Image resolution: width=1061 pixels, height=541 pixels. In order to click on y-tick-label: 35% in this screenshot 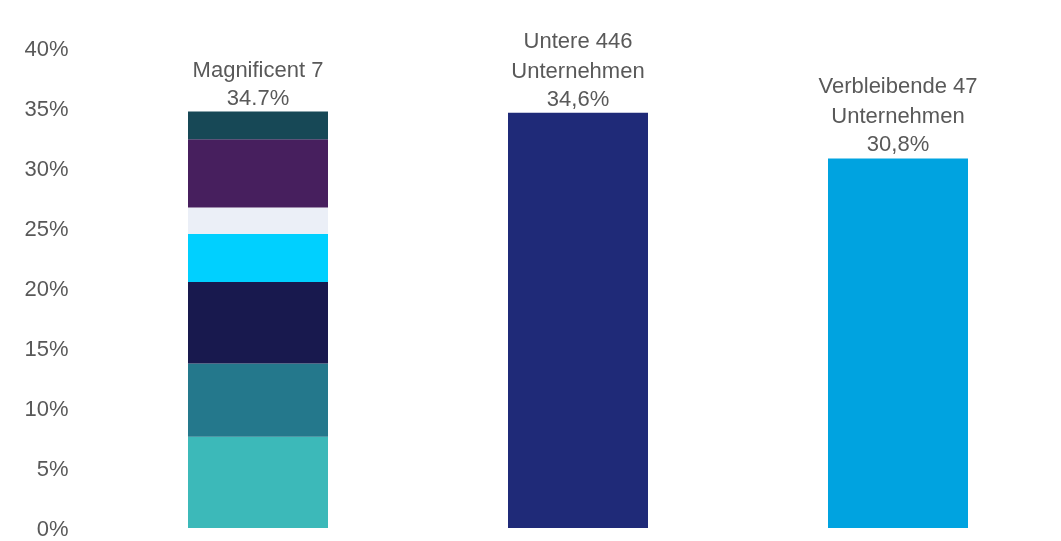, I will do `click(46, 108)`.